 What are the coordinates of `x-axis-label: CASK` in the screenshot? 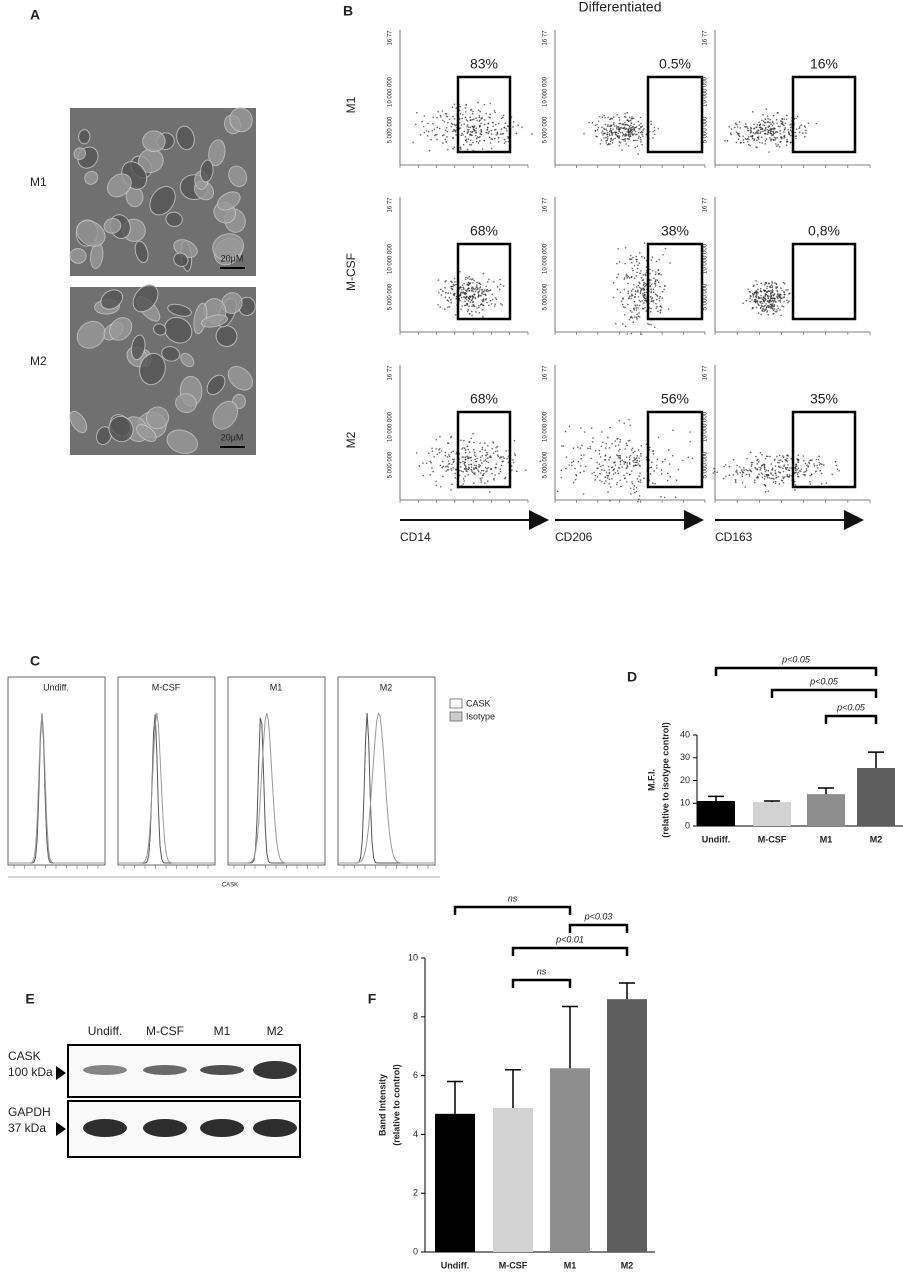 It's located at (230, 886).